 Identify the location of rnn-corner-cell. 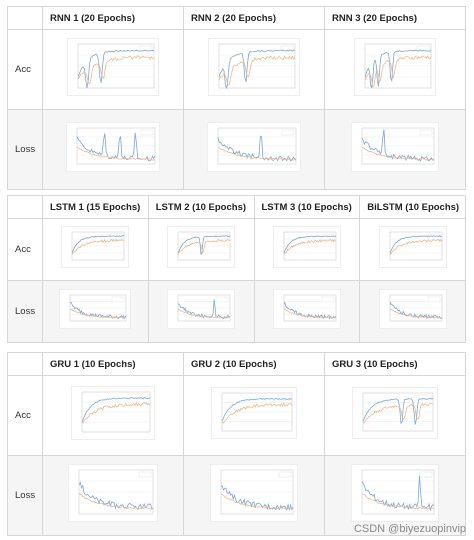
(25, 18).